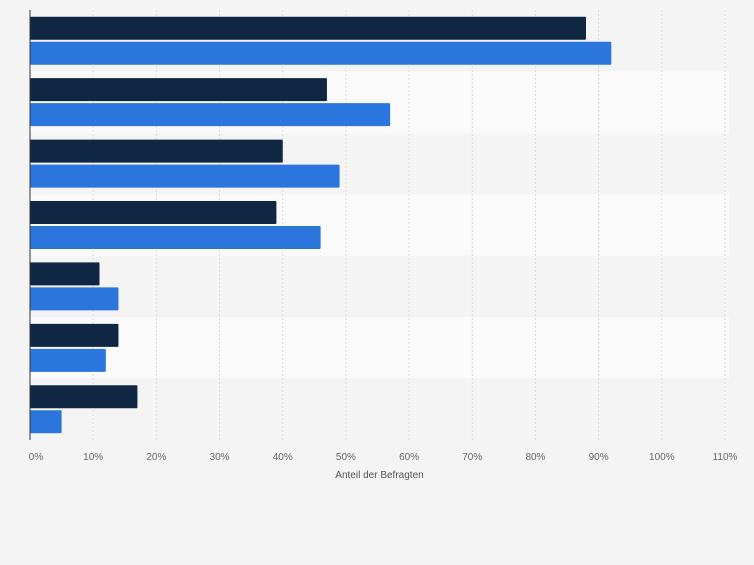 The image size is (754, 565). Describe the element at coordinates (535, 457) in the screenshot. I see `x-tick-label: 80%` at that location.